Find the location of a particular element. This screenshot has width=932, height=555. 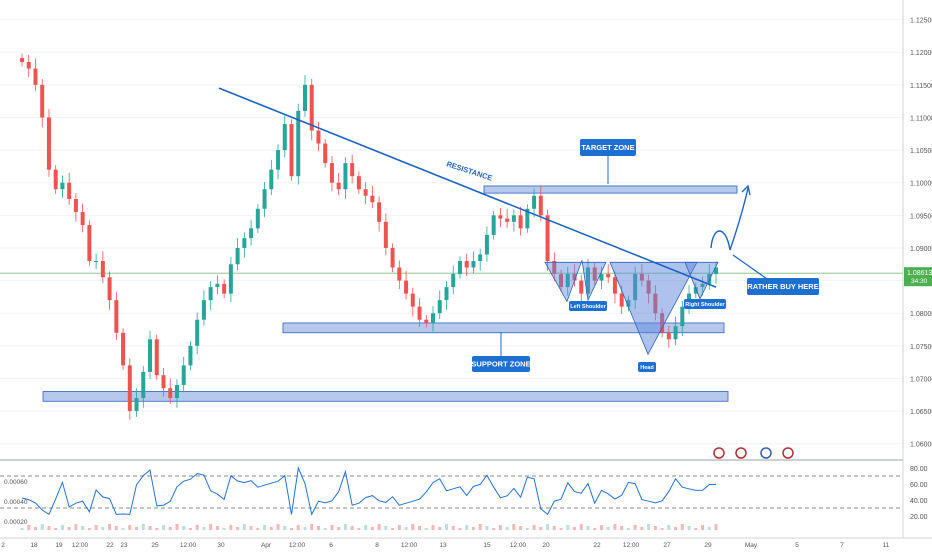

target-zone-label: TARGET ZONE is located at coordinates (607, 147).